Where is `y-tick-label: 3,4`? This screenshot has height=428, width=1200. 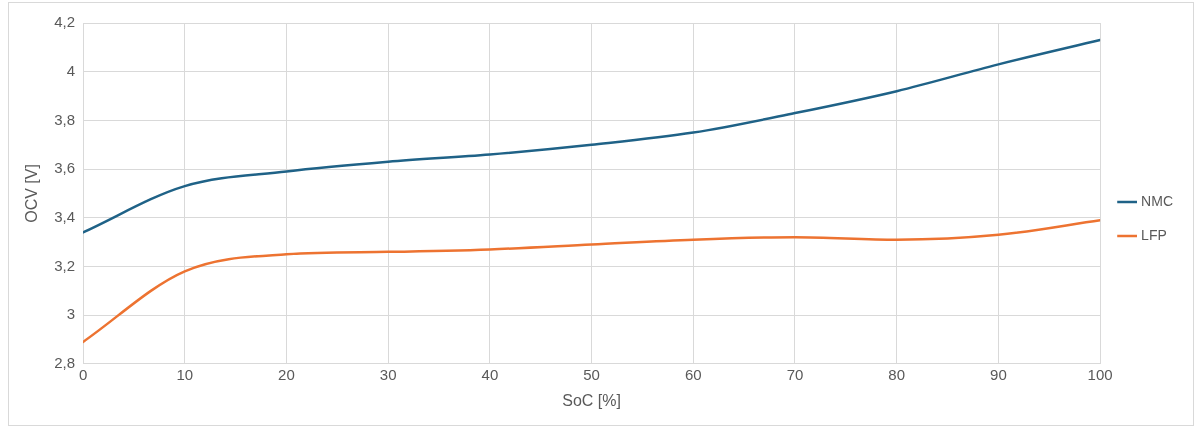
y-tick-label: 3,4 is located at coordinates (65, 216).